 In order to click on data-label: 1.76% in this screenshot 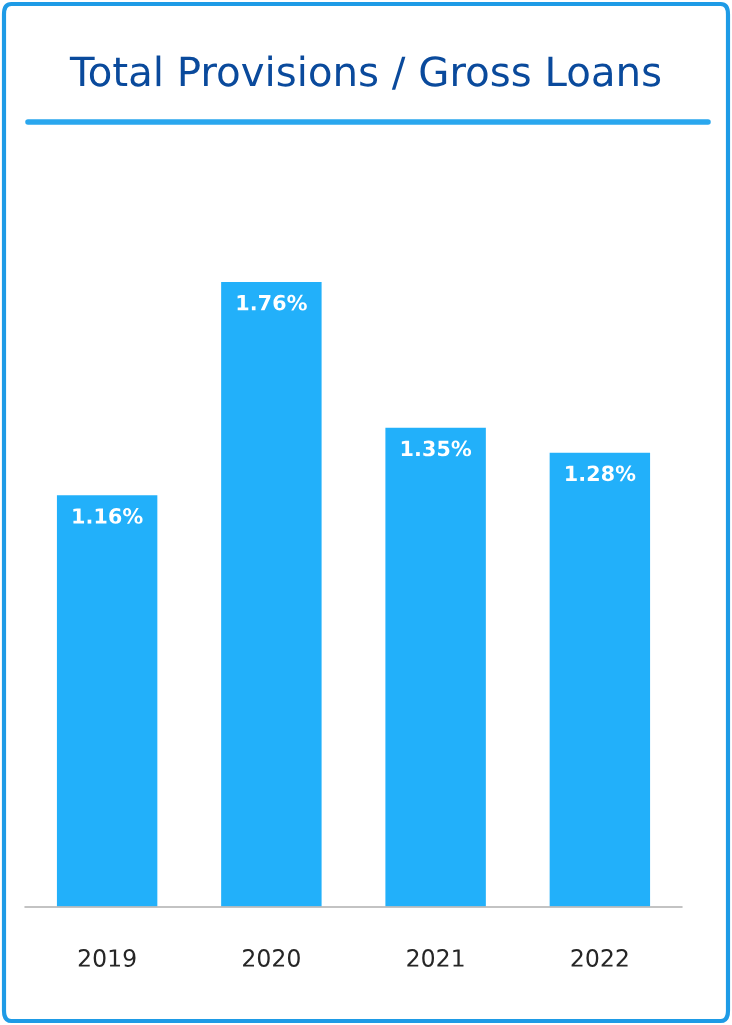, I will do `click(272, 302)`.